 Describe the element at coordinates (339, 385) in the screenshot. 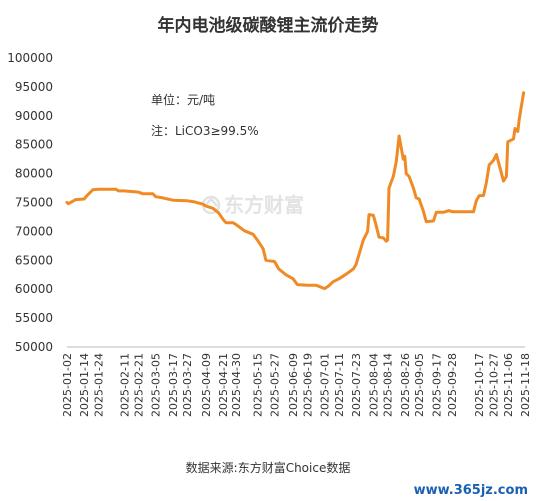

I see `x-tick-label: 2025-07-11` at that location.